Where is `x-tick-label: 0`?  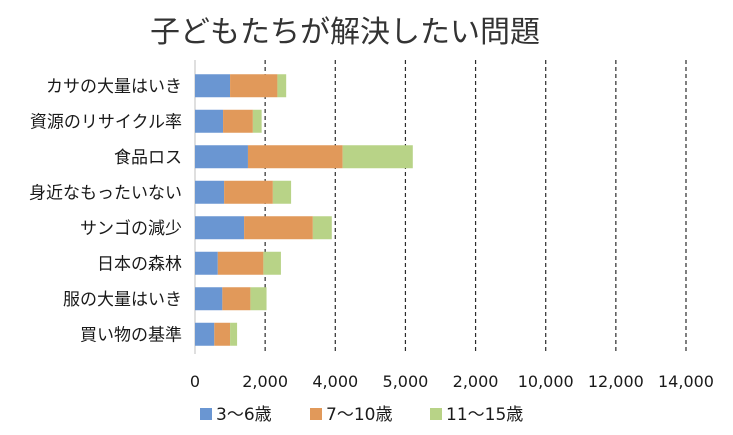
x-tick-label: 0 is located at coordinates (195, 381).